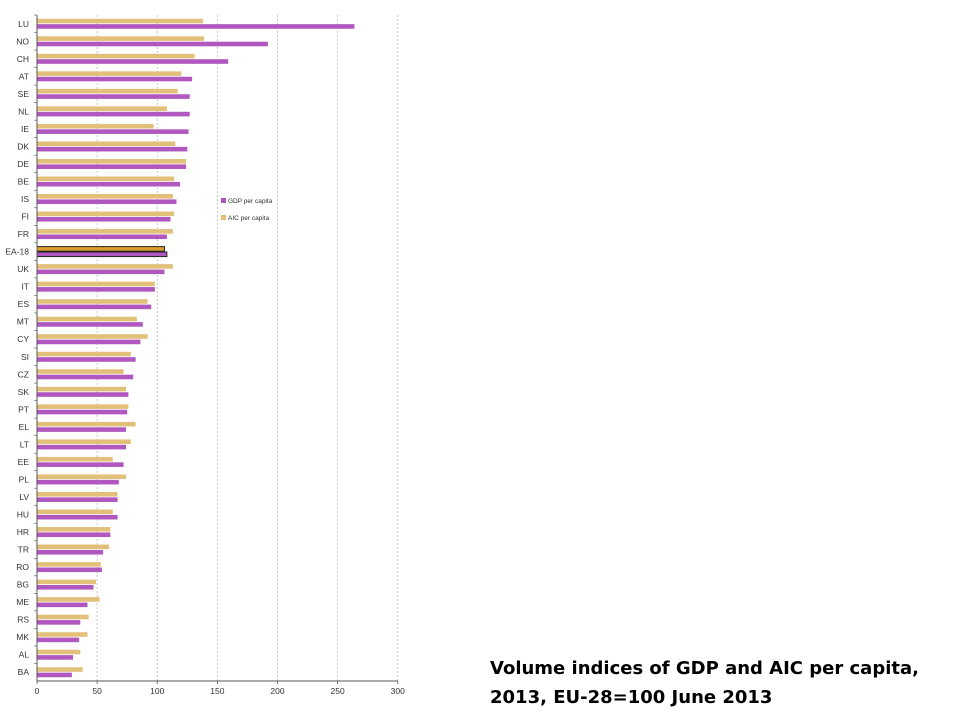 This screenshot has width=960, height=720. I want to click on bar-gdp-cz, so click(85, 377).